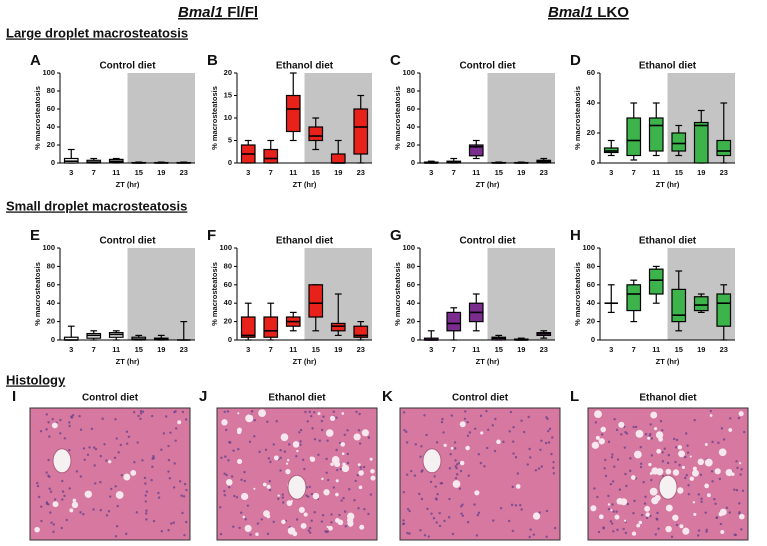  What do you see at coordinates (593, 339) in the screenshot?
I see `y-tick-label: 0` at bounding box center [593, 339].